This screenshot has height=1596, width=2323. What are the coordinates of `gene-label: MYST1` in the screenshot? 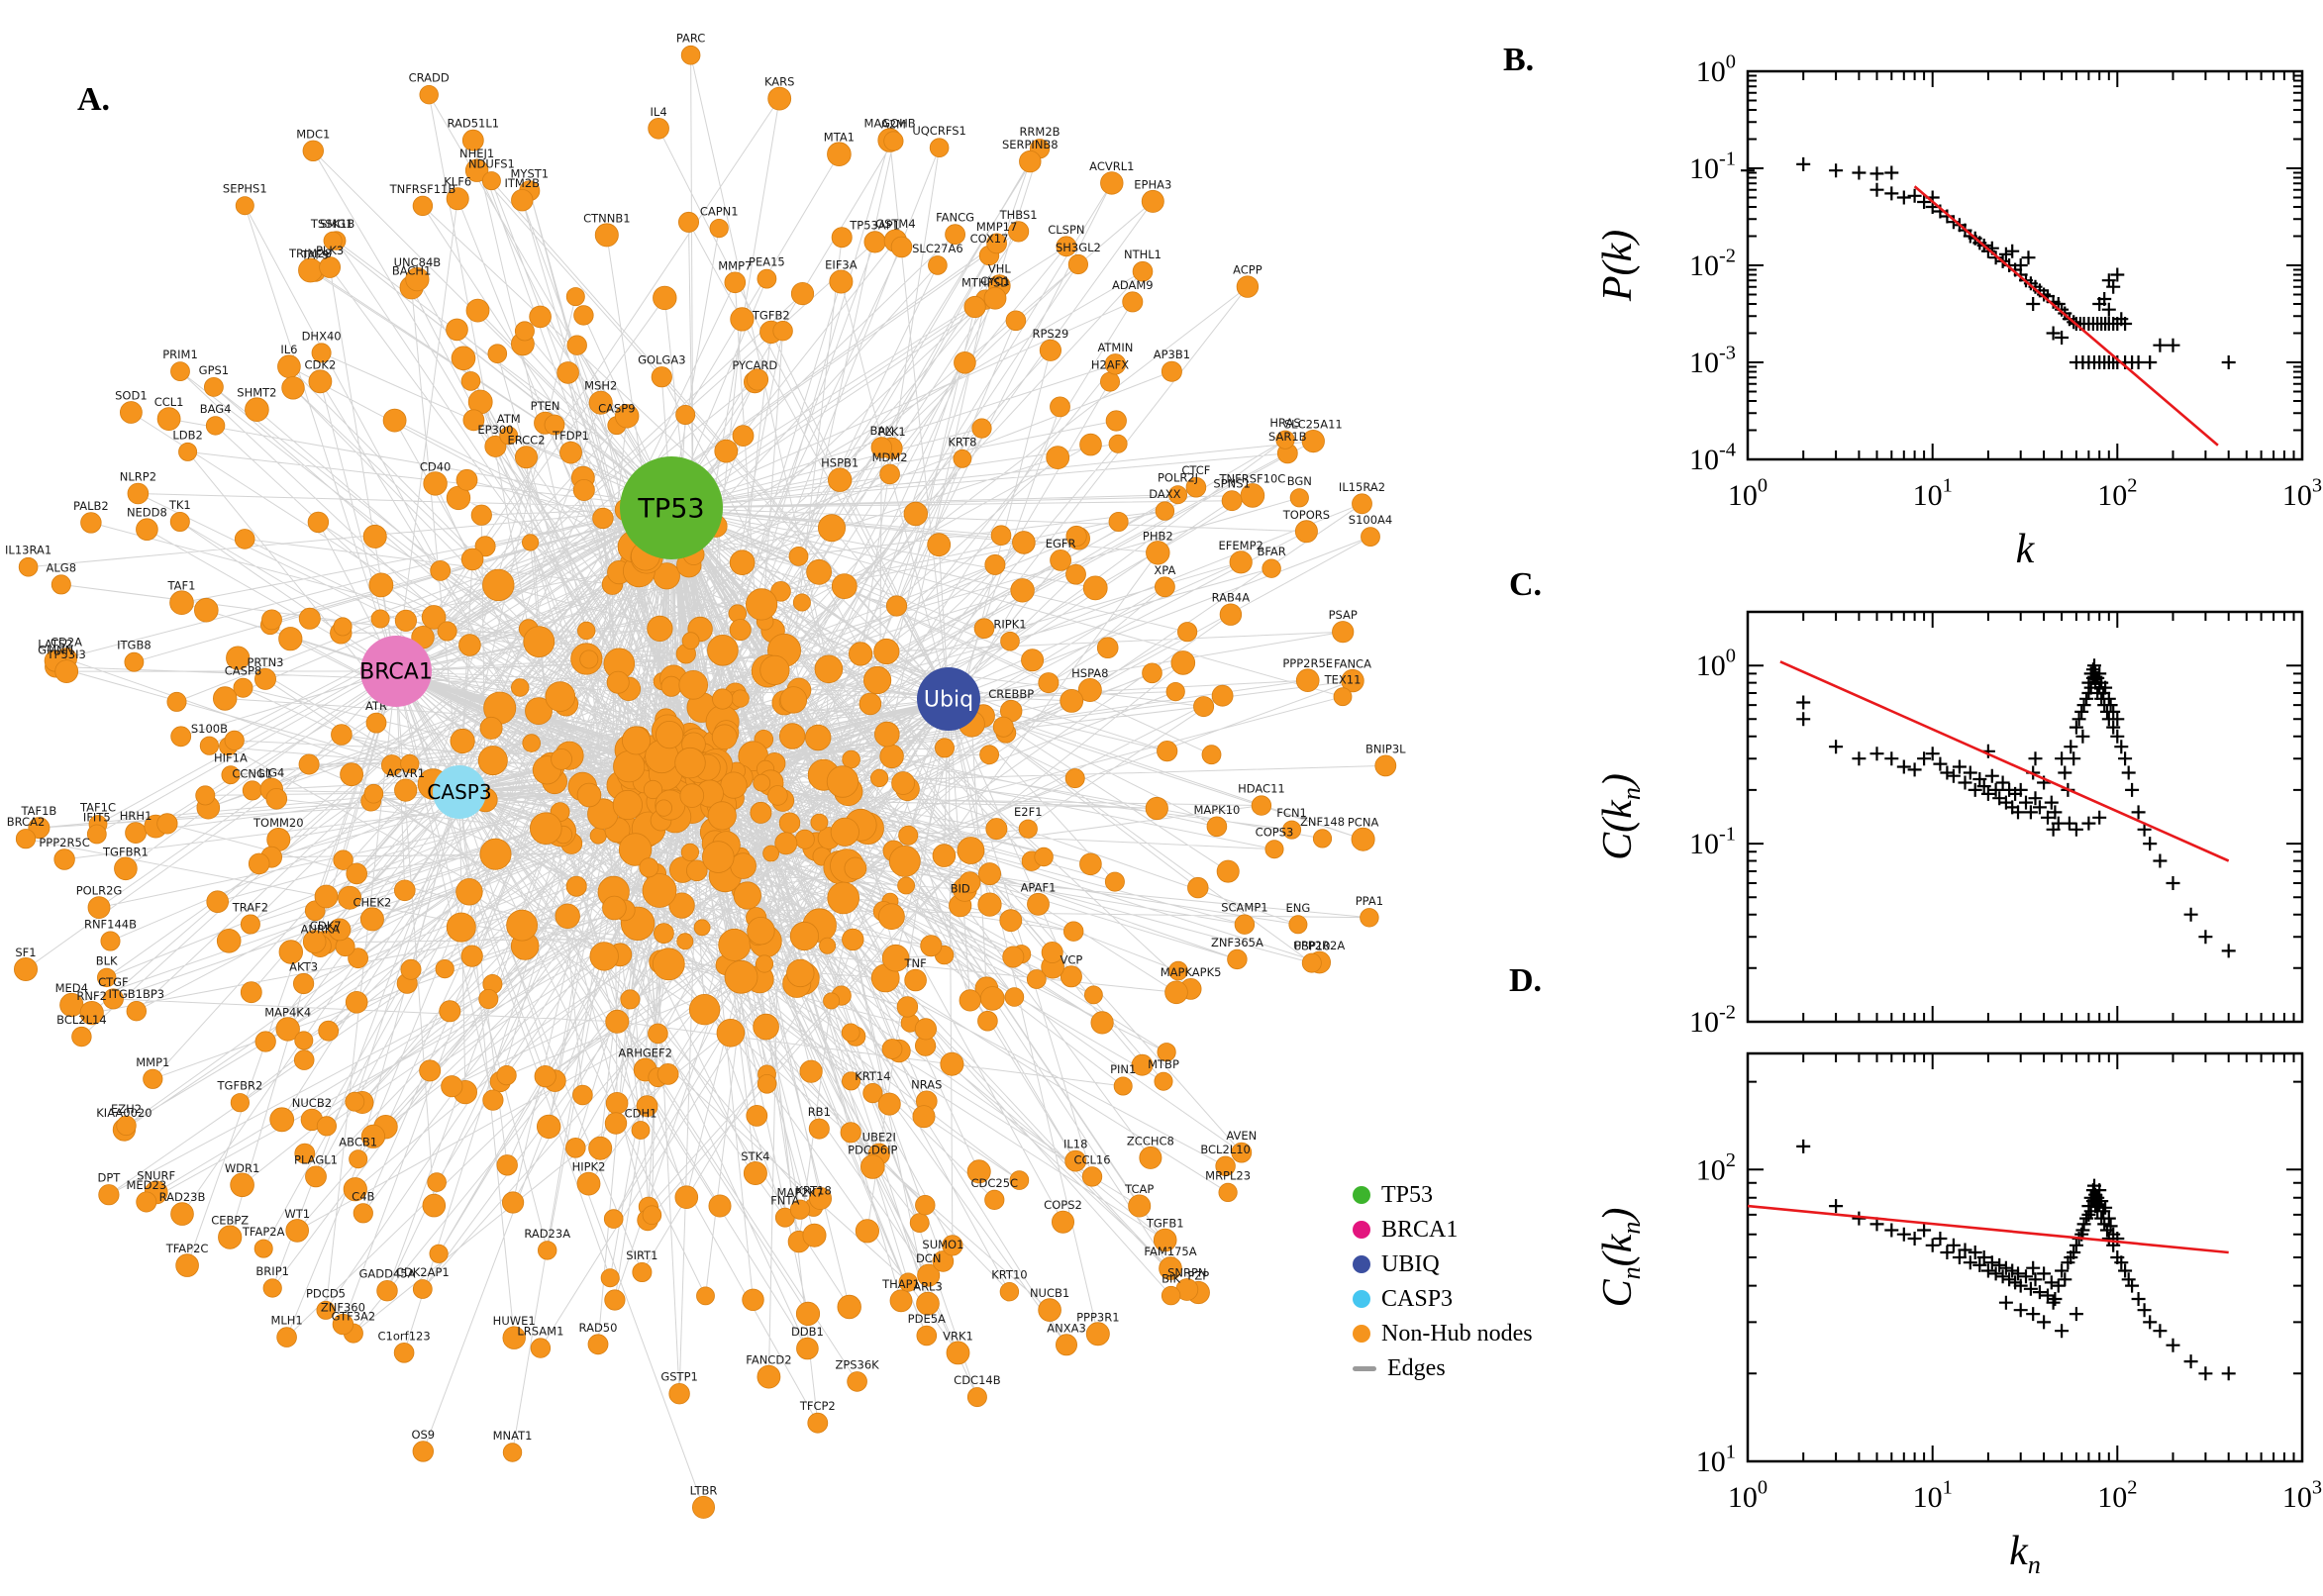 It's located at (530, 174).